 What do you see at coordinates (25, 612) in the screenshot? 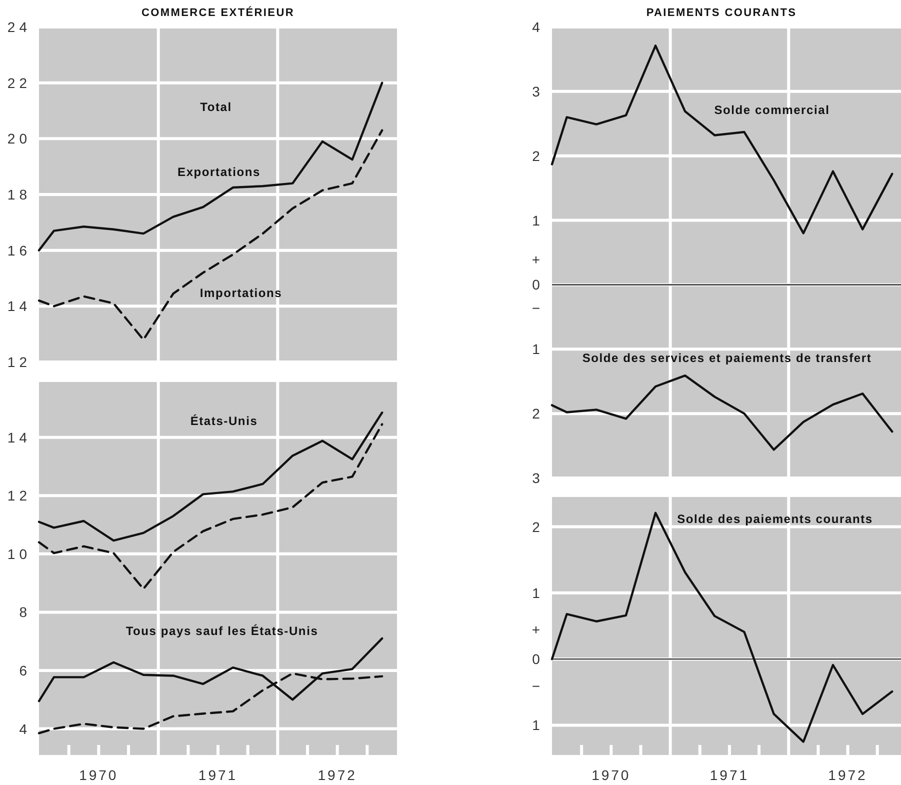
I see `y-tick-label: 8` at bounding box center [25, 612].